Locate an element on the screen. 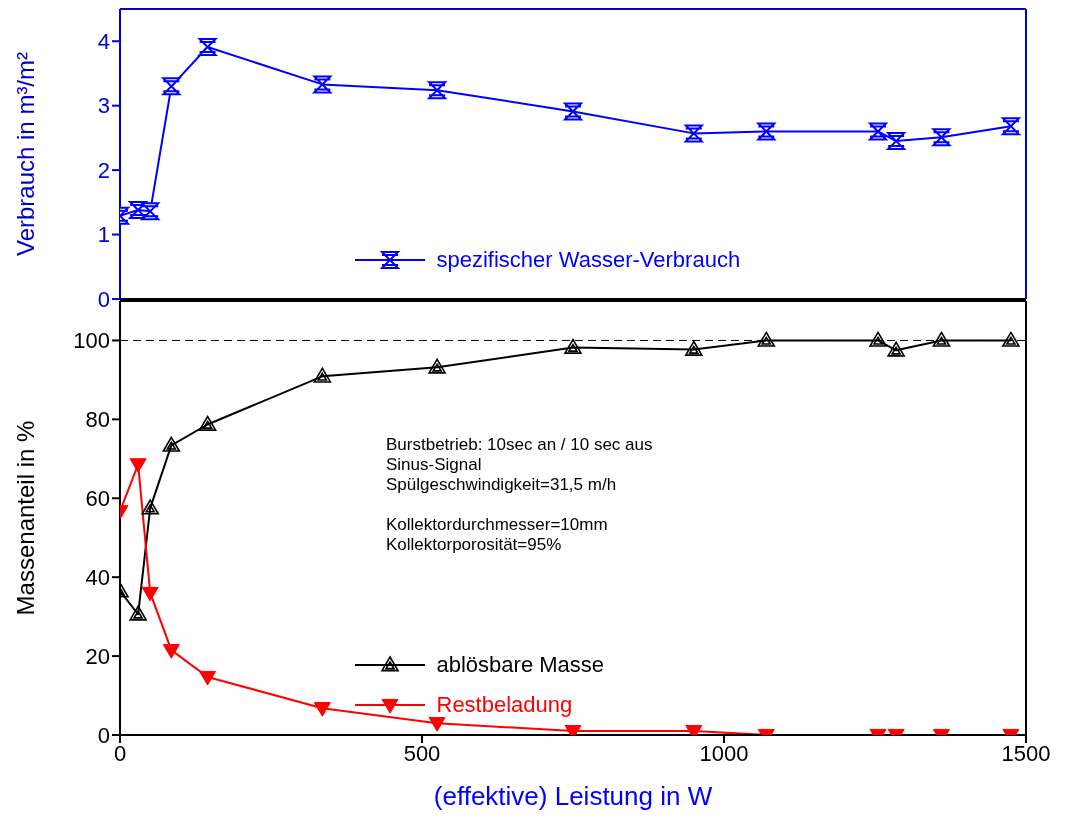 The height and width of the screenshot is (825, 1068). legend-label: ablösbare Masse is located at coordinates (520, 665).